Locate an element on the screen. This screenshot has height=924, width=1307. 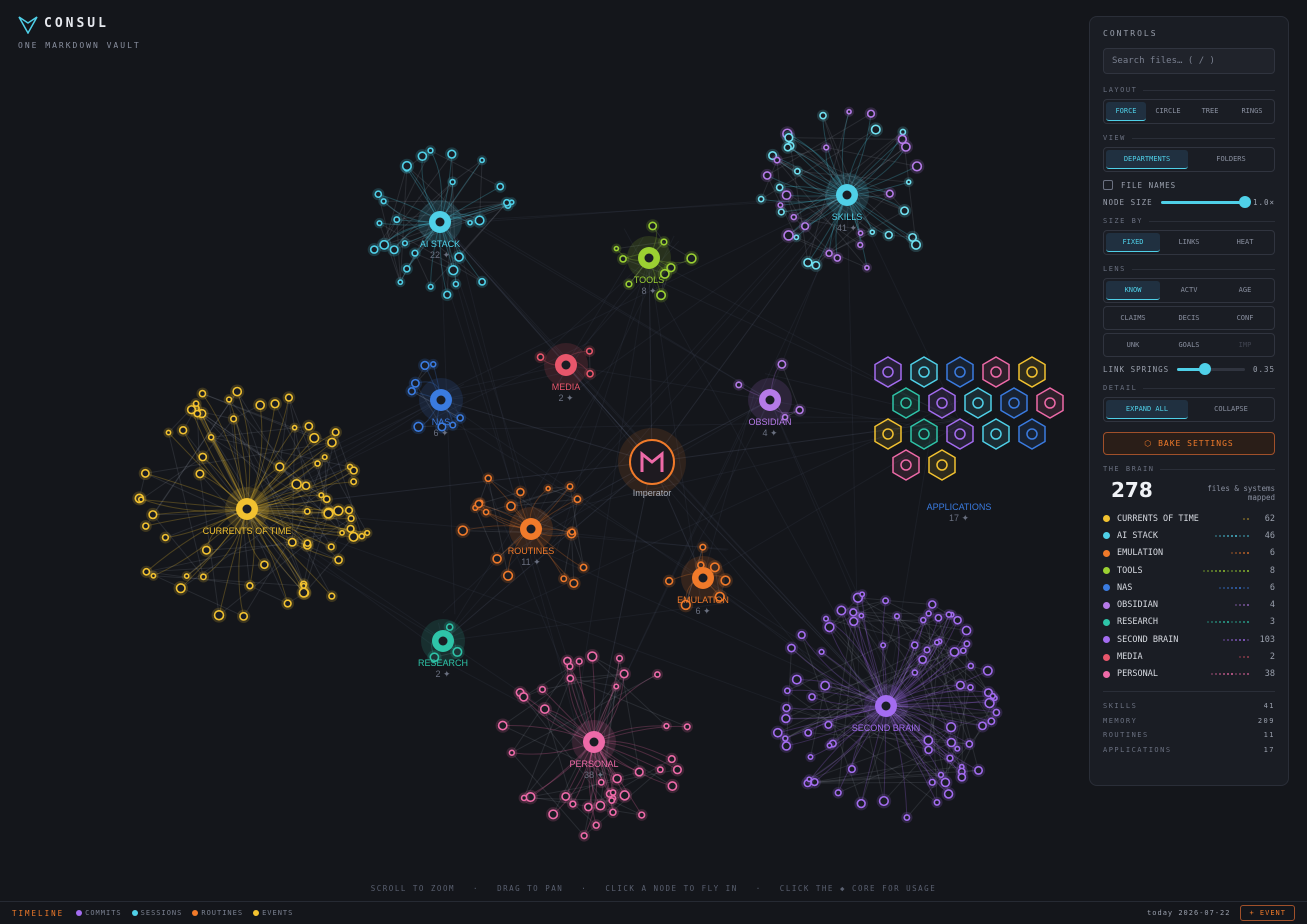
layout-option: FORCE is located at coordinates (1126, 111).